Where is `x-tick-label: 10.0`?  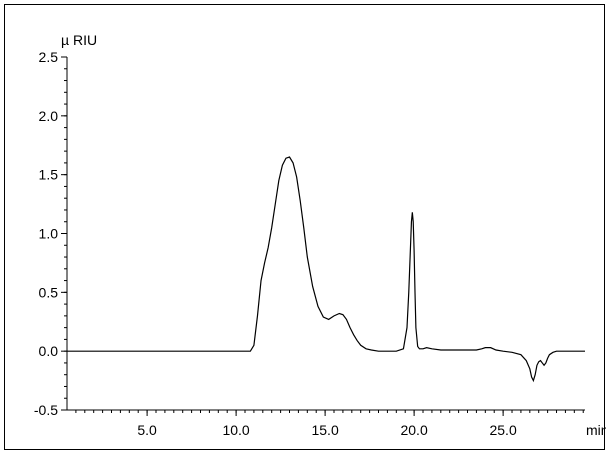 x-tick-label: 10.0 is located at coordinates (235, 430).